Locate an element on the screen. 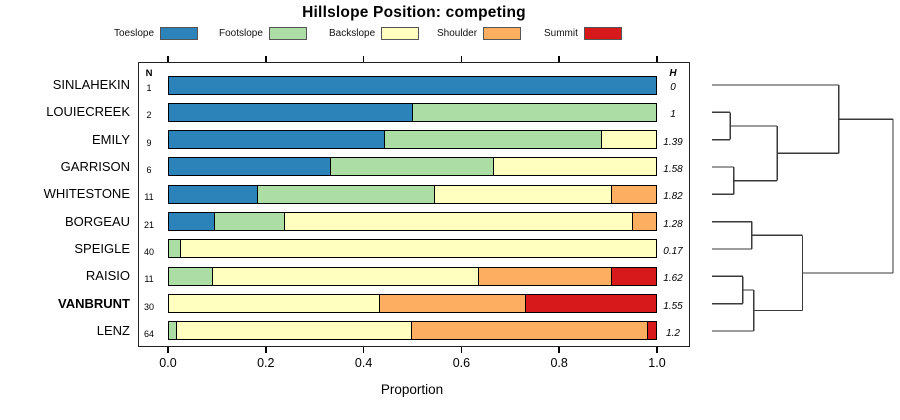 The height and width of the screenshot is (420, 900). x-axis-title: Proportion is located at coordinates (412, 389).